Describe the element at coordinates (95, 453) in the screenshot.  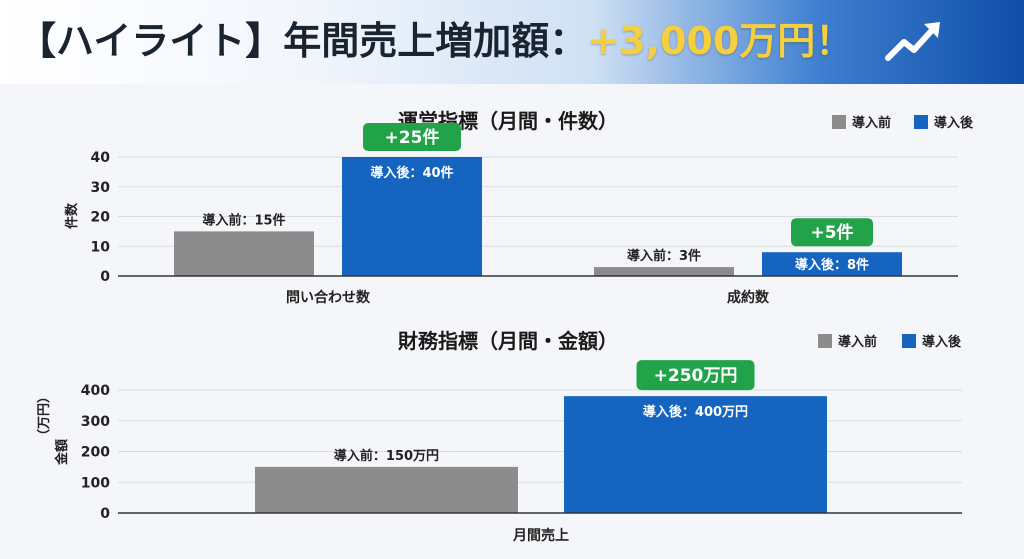
I see `y-tick-label-2: 200` at that location.